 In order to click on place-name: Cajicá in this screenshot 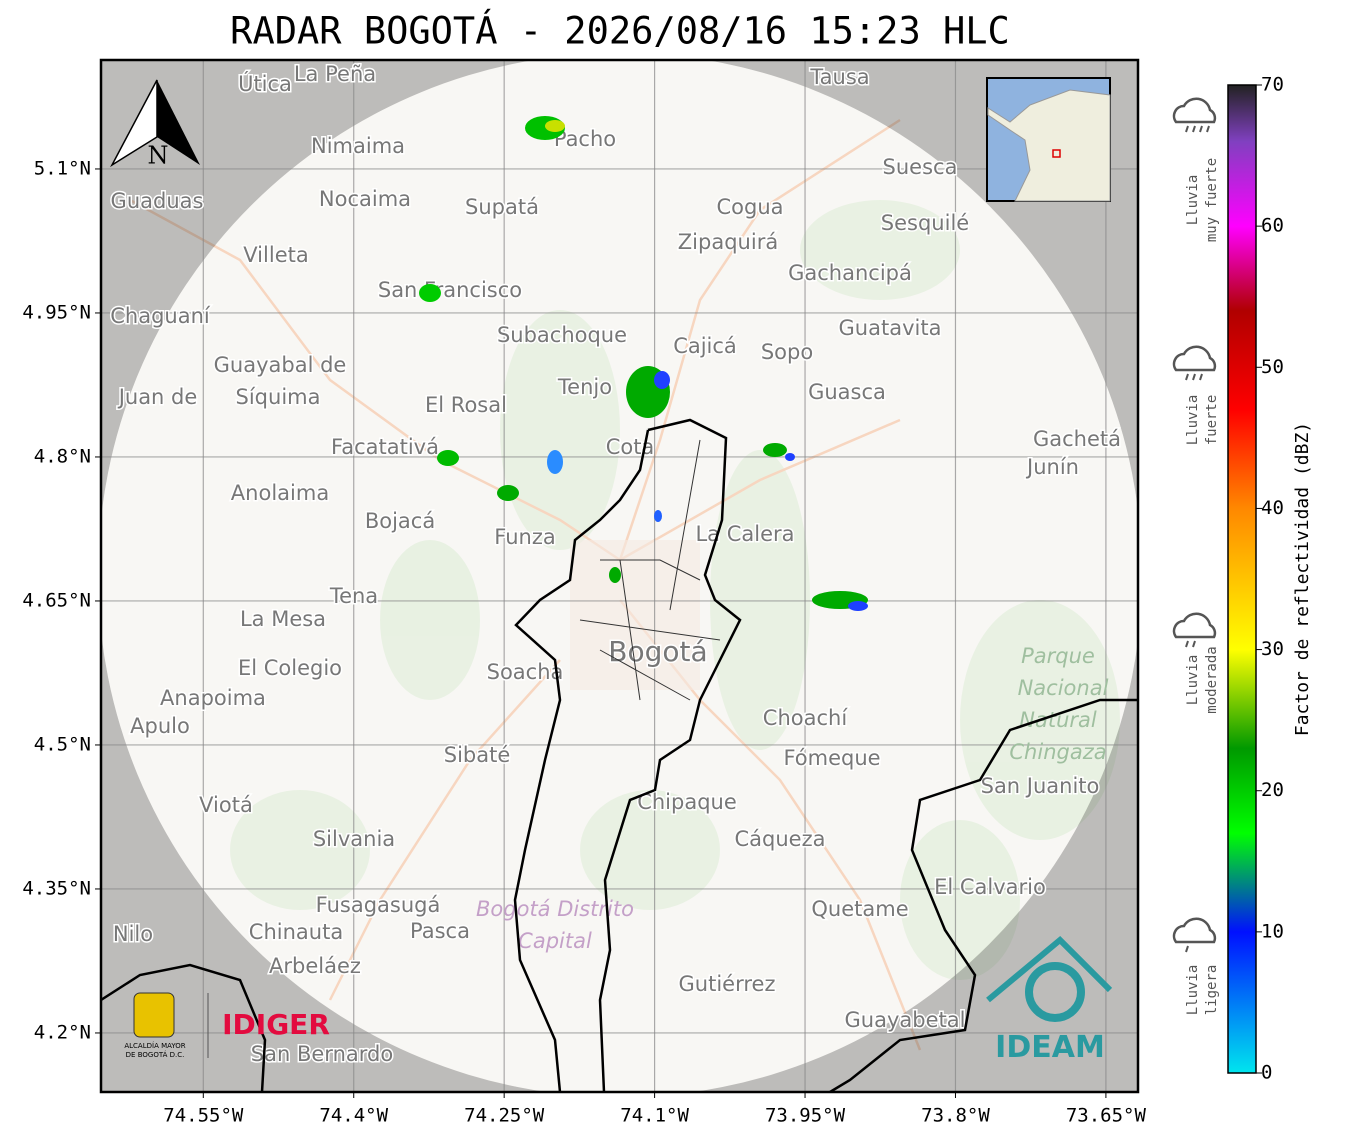, I will do `click(705, 346)`.